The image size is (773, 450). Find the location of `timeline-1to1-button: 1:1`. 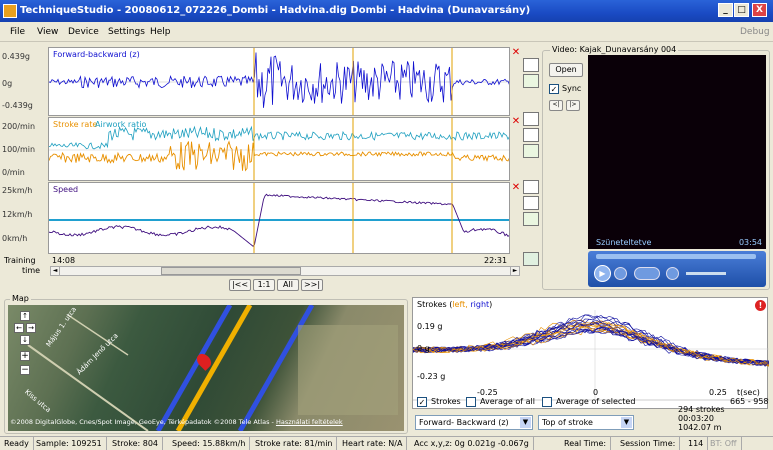

timeline-1to1-button: 1:1 is located at coordinates (264, 285).